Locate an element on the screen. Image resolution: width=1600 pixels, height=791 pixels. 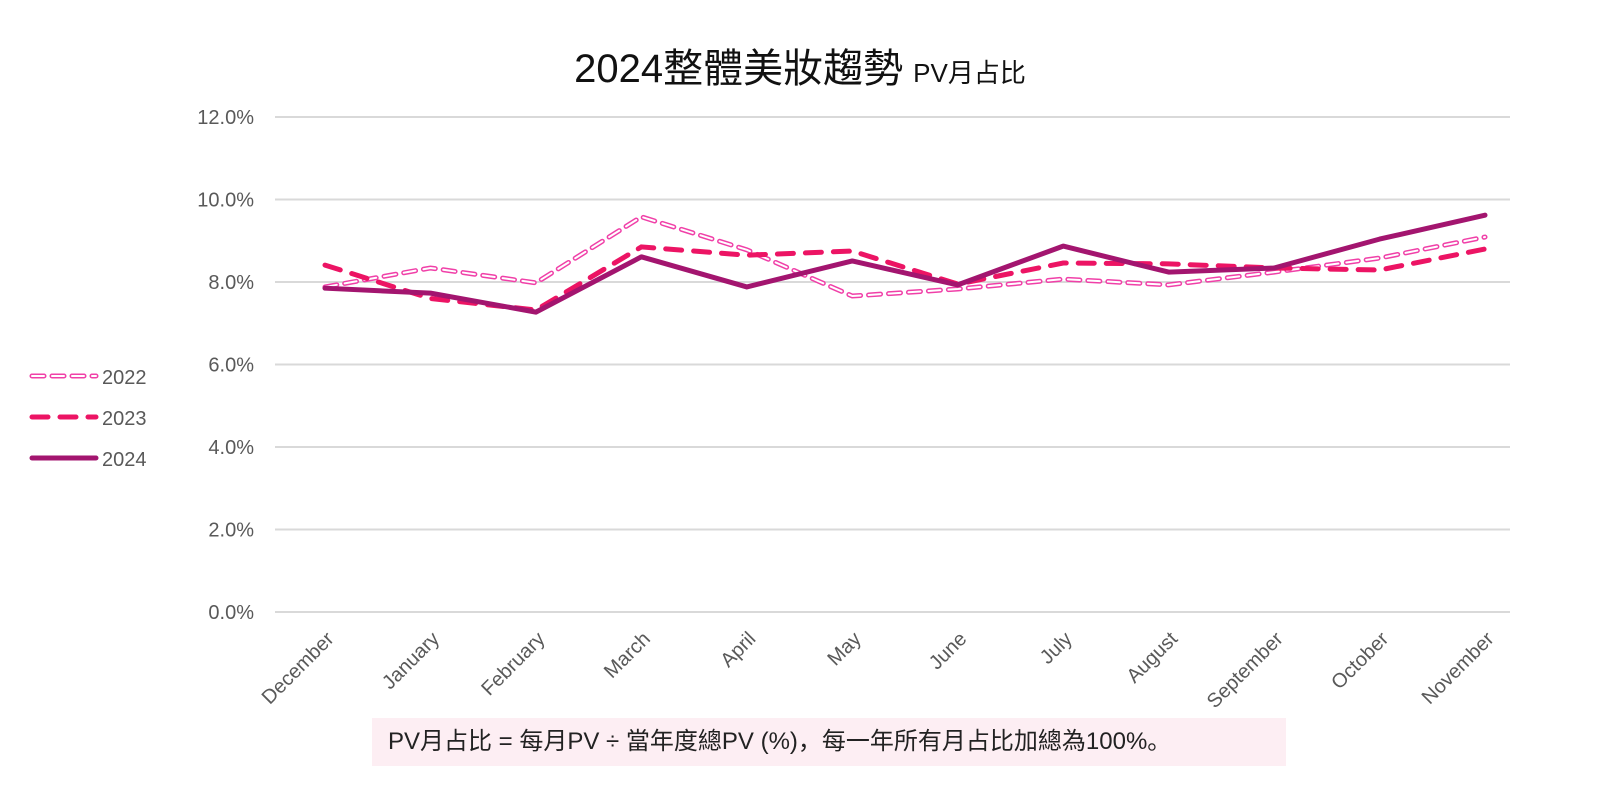
x-tick-label: May is located at coordinates (845, 649).